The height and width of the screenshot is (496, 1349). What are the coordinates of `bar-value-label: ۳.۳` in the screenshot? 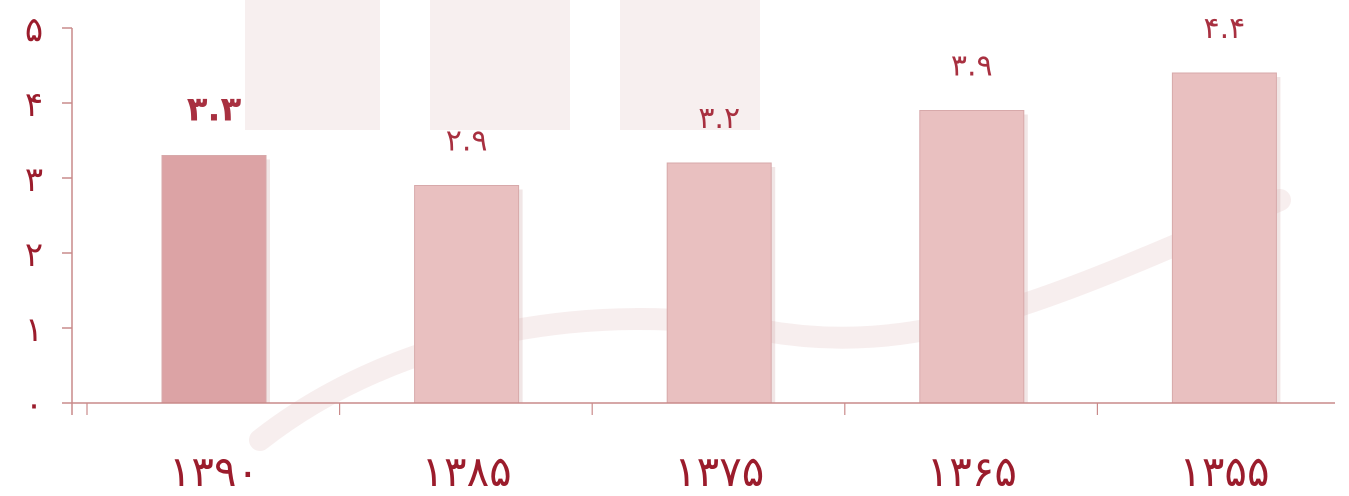 It's located at (214, 110).